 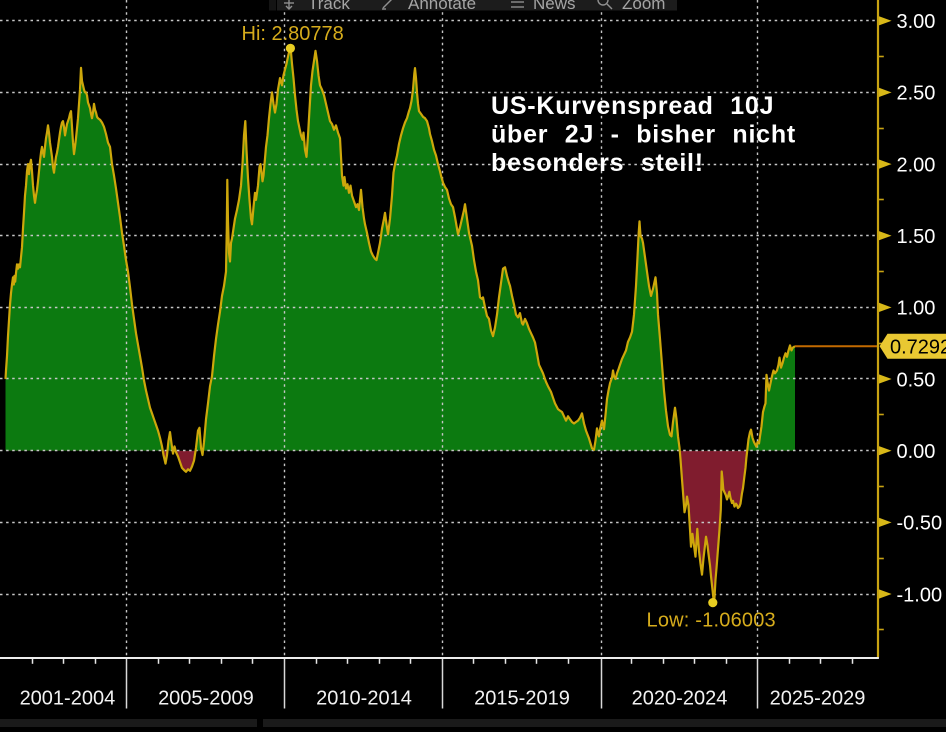 I want to click on svg-text: -1.00, so click(x=920, y=595).